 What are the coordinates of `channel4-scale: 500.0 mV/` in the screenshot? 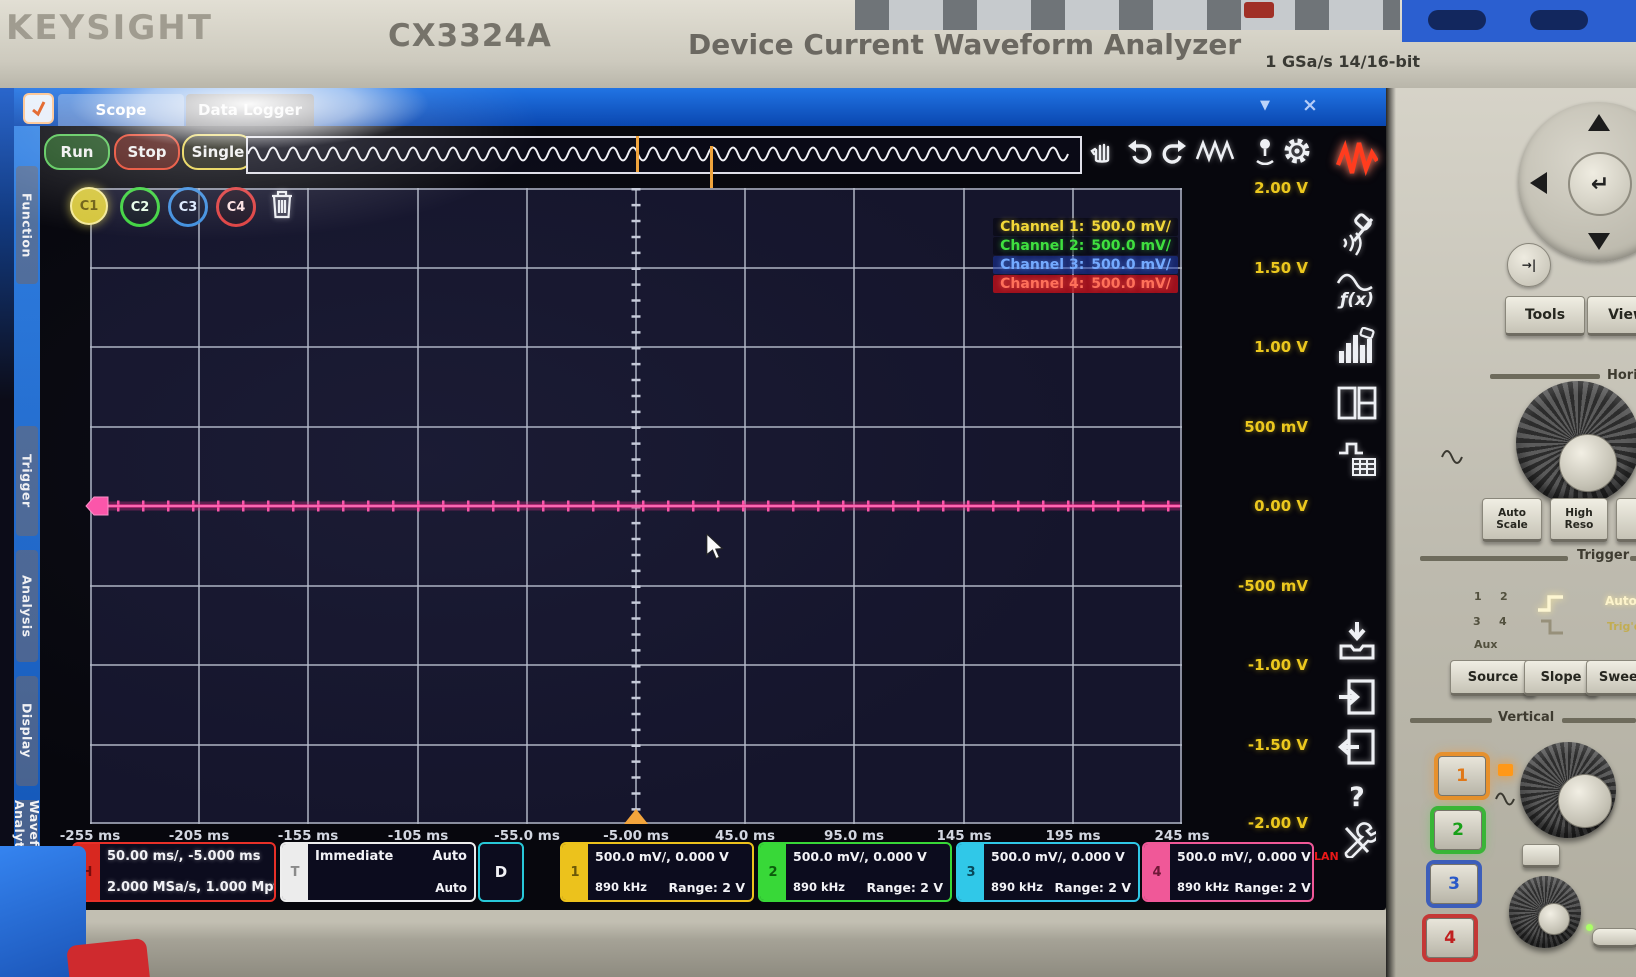 It's located at (1131, 284).